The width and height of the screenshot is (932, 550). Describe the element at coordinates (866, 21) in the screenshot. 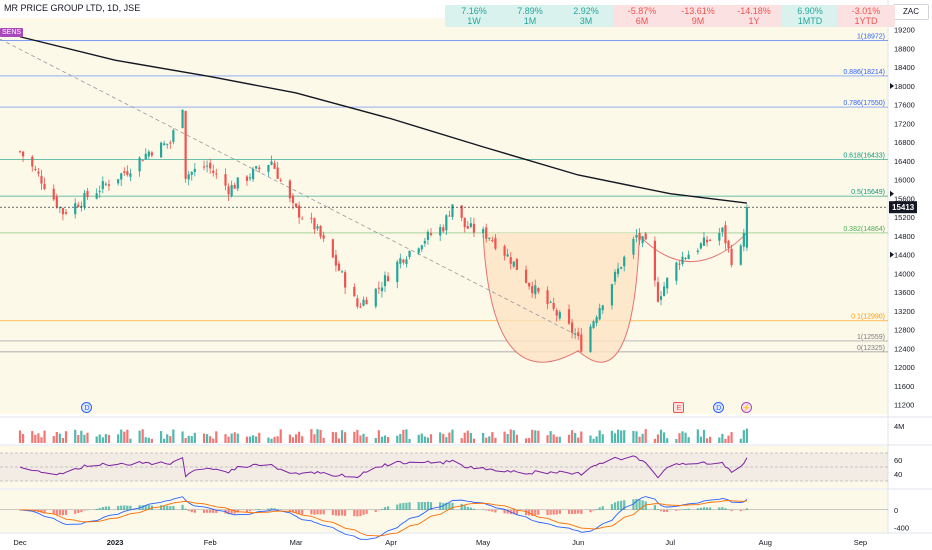

I see `performance-period: 1YTD` at that location.